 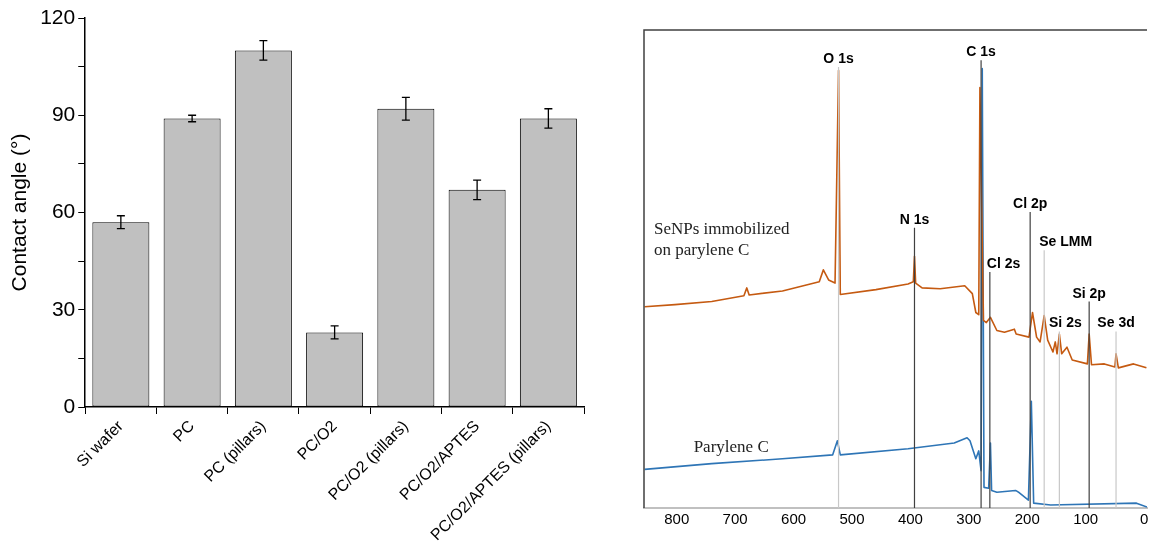 What do you see at coordinates (914, 218) in the screenshot?
I see `ref-line-label: N 1s` at bounding box center [914, 218].